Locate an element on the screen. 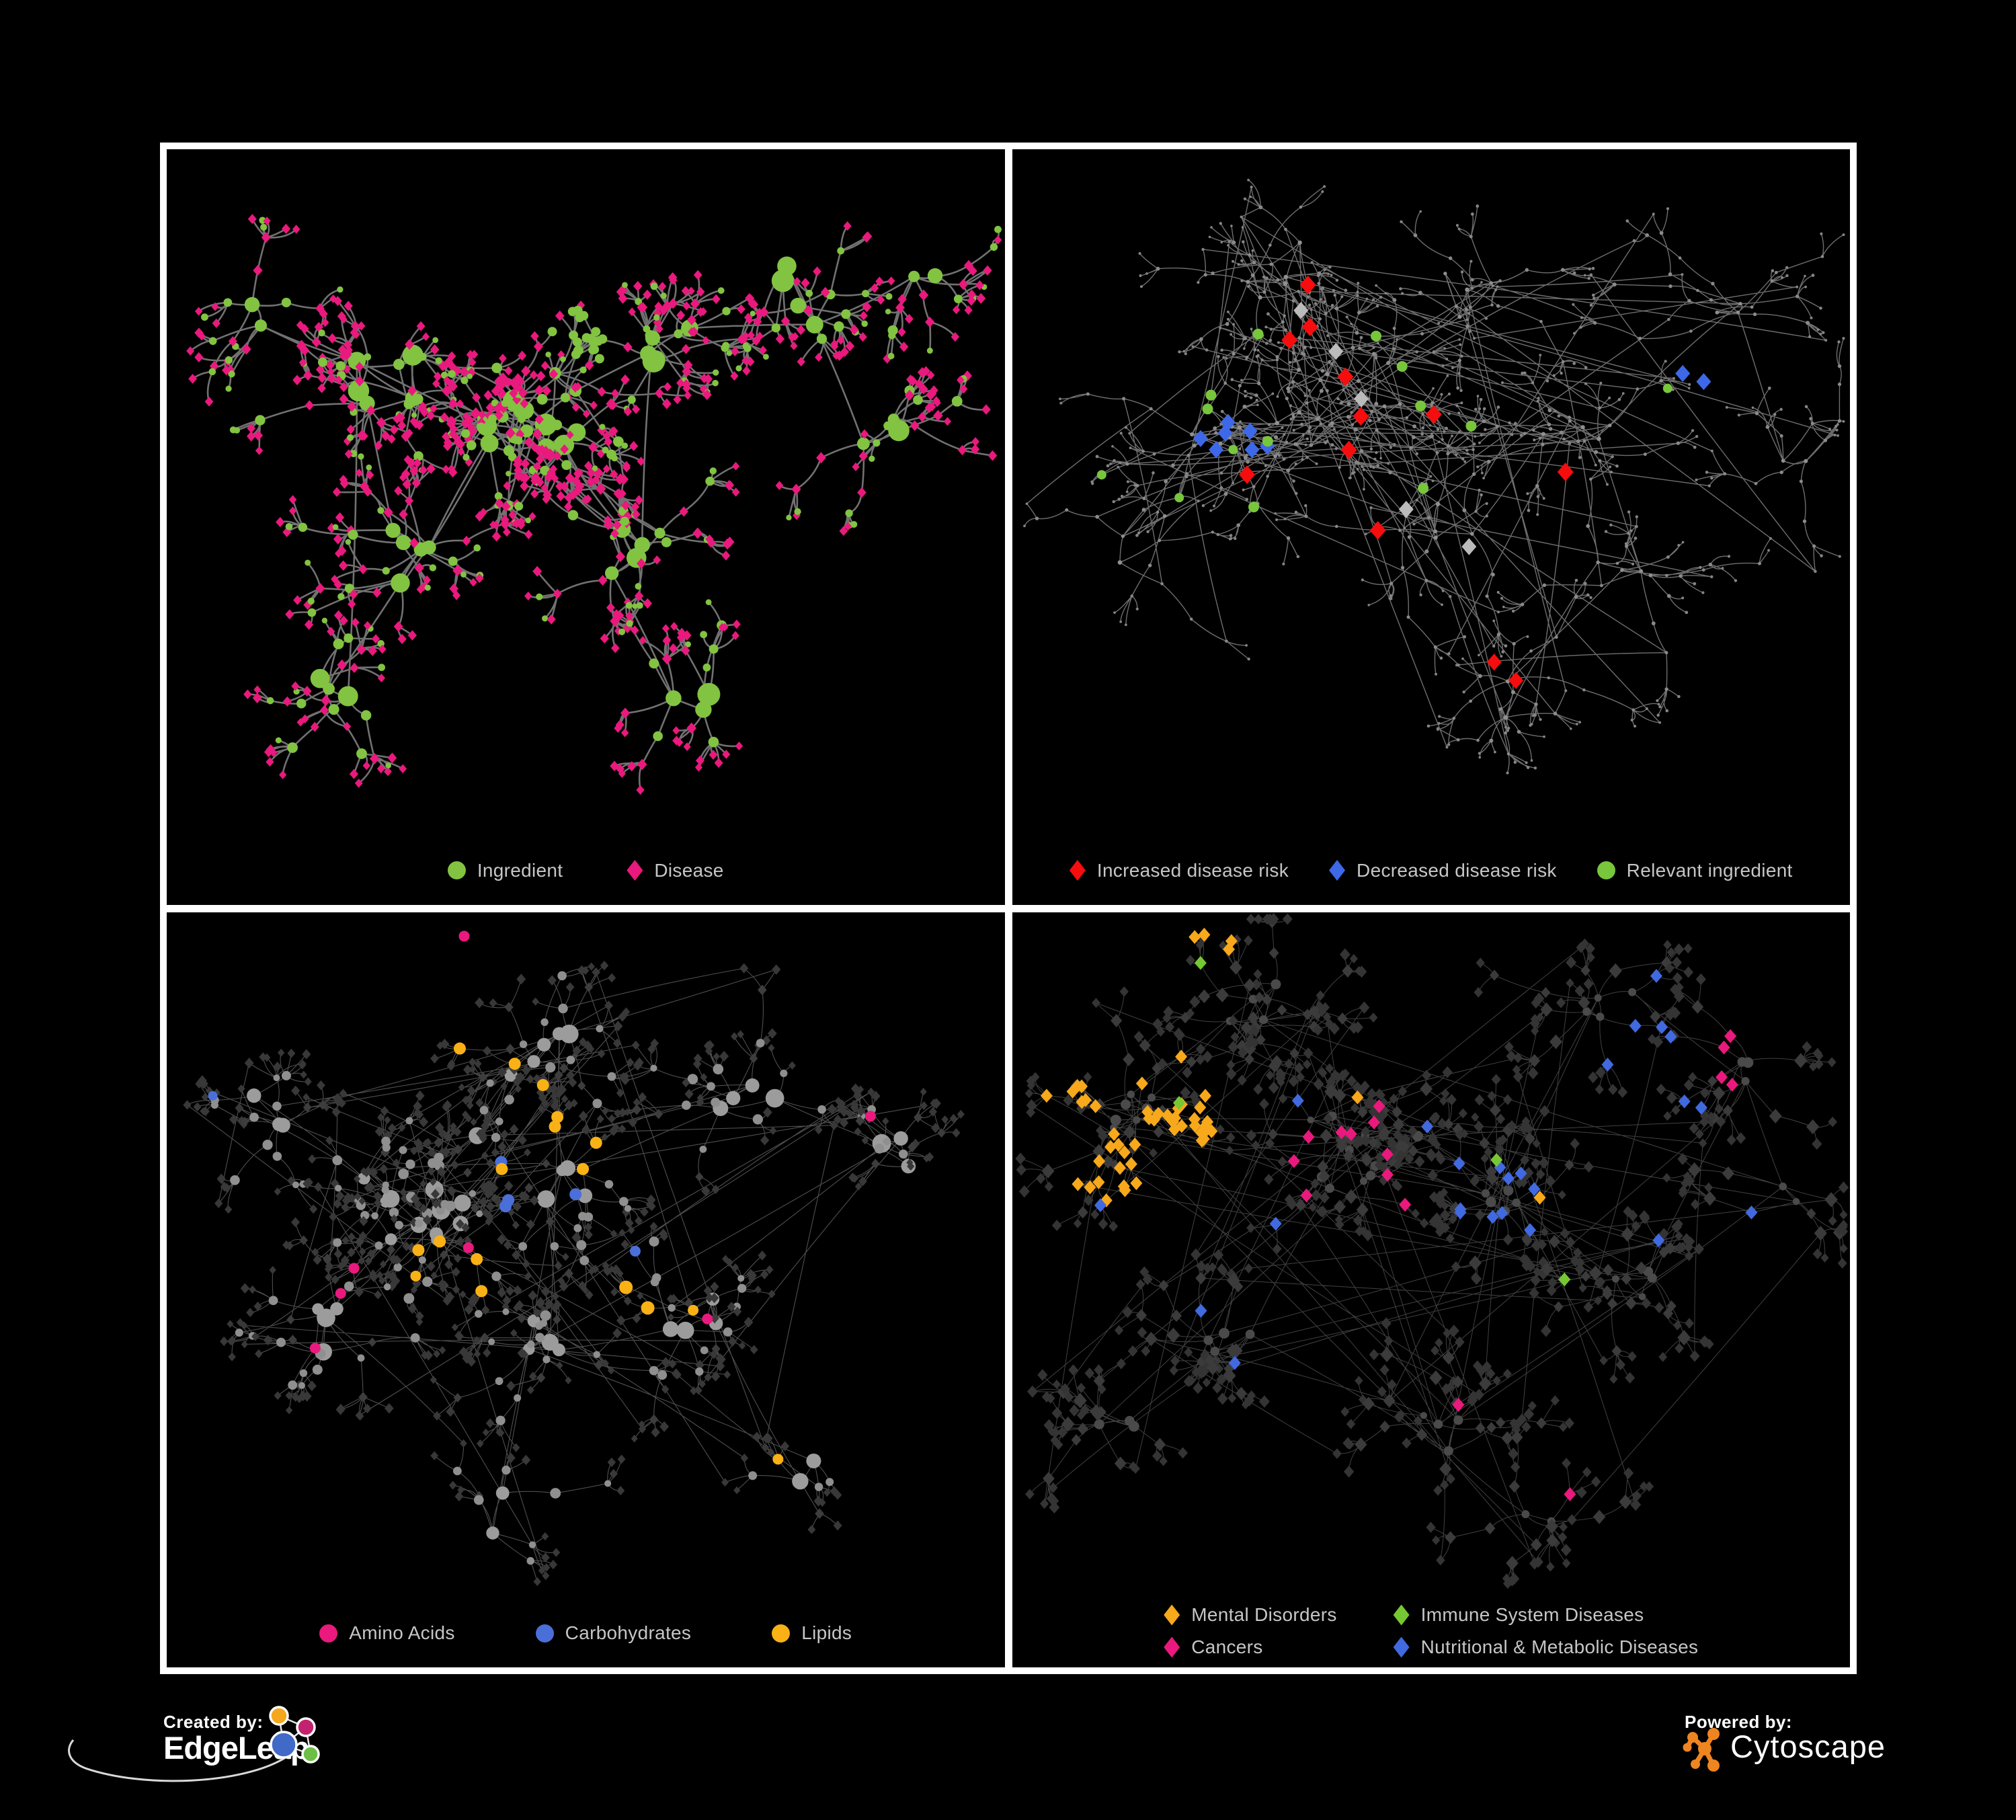 Image resolution: width=2016 pixels, height=1820 pixels. carbohydrates-circle-icon is located at coordinates (544, 1633).